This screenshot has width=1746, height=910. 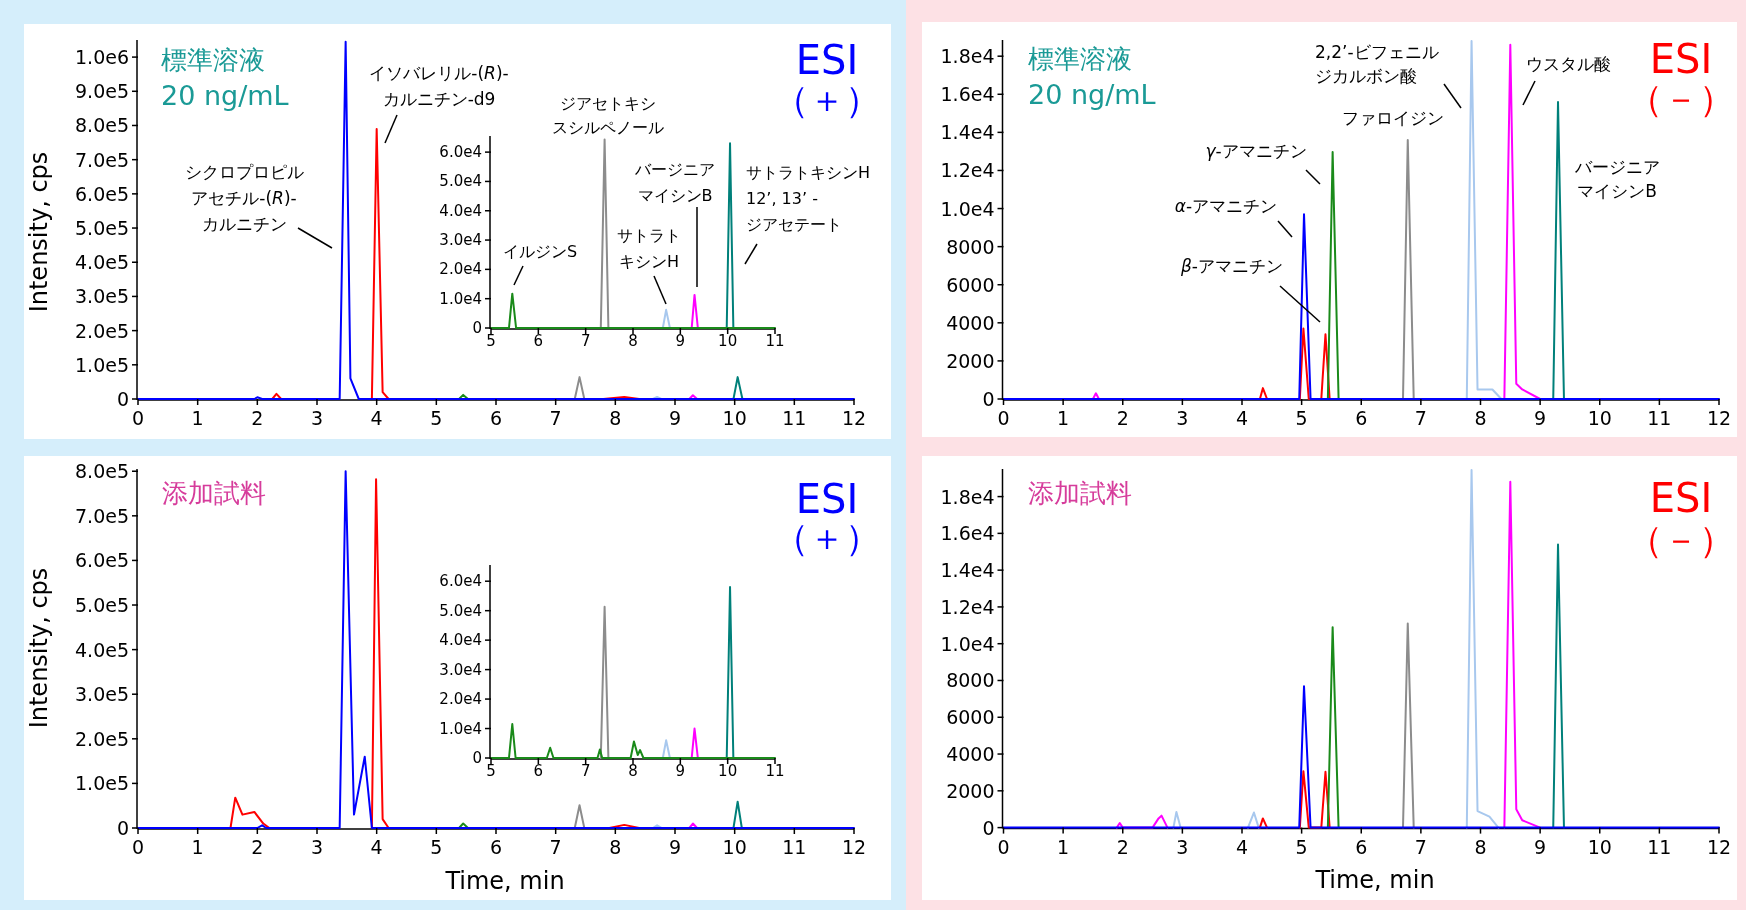 What do you see at coordinates (967, 56) in the screenshot?
I see `y-tick-label: 1.8e4` at bounding box center [967, 56].